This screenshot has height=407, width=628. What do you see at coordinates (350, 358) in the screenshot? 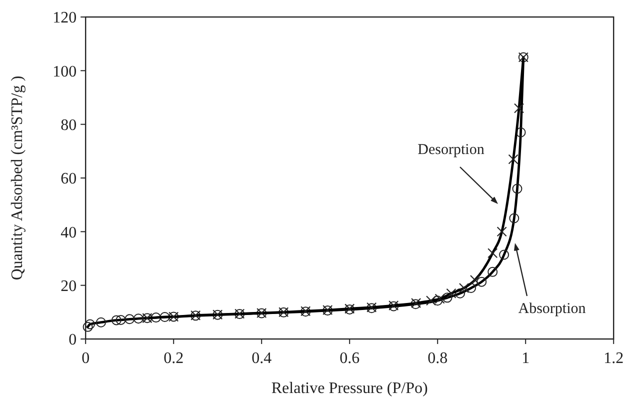
I see `x-tick-label: 0.6` at bounding box center [350, 358].